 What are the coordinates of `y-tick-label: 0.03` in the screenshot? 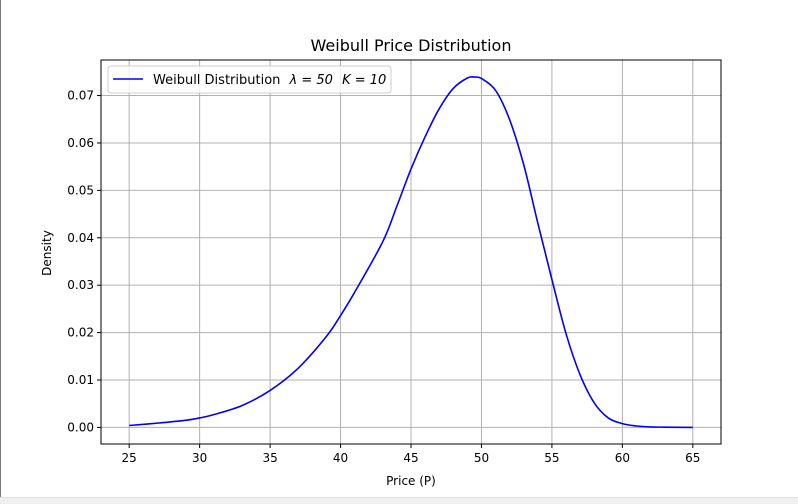 It's located at (80, 285).